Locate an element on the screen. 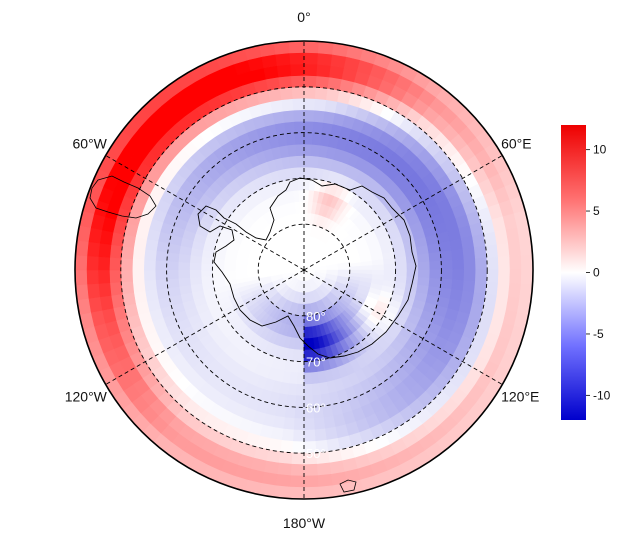  longitude-label: 0° is located at coordinates (303, 17).